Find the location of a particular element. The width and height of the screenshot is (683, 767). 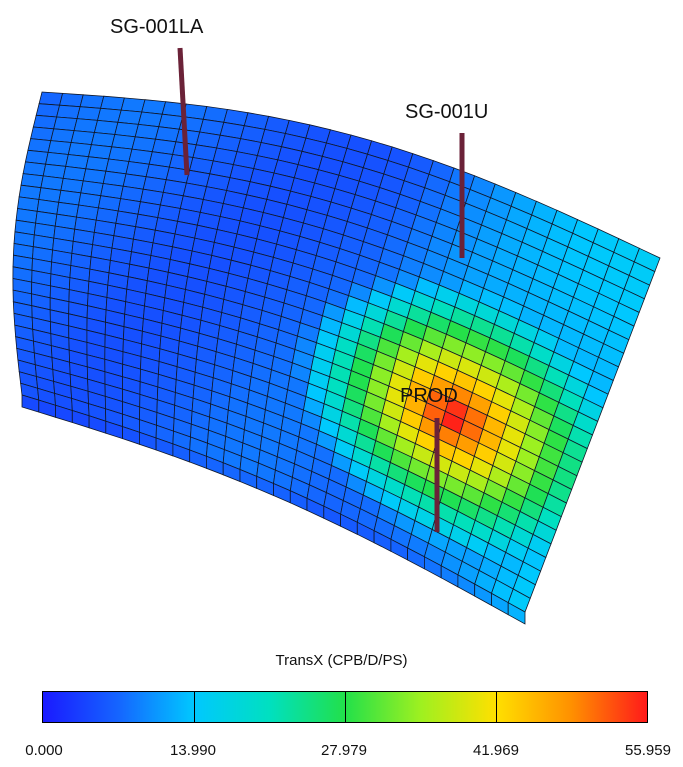

well-label-prod: PROD is located at coordinates (429, 396).